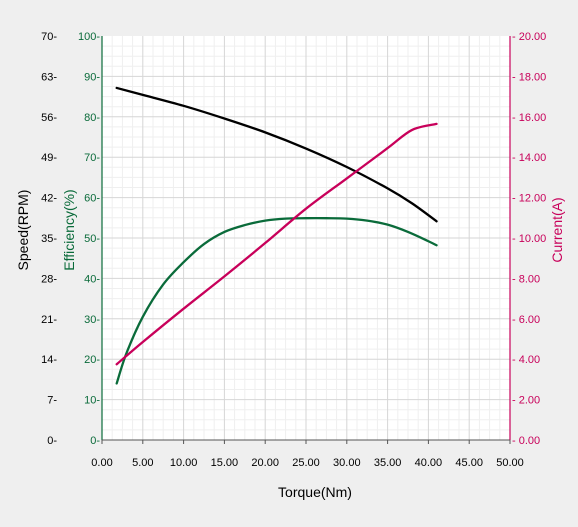  Describe the element at coordinates (142, 463) in the screenshot. I see `x-tick-label: 5.00` at that location.